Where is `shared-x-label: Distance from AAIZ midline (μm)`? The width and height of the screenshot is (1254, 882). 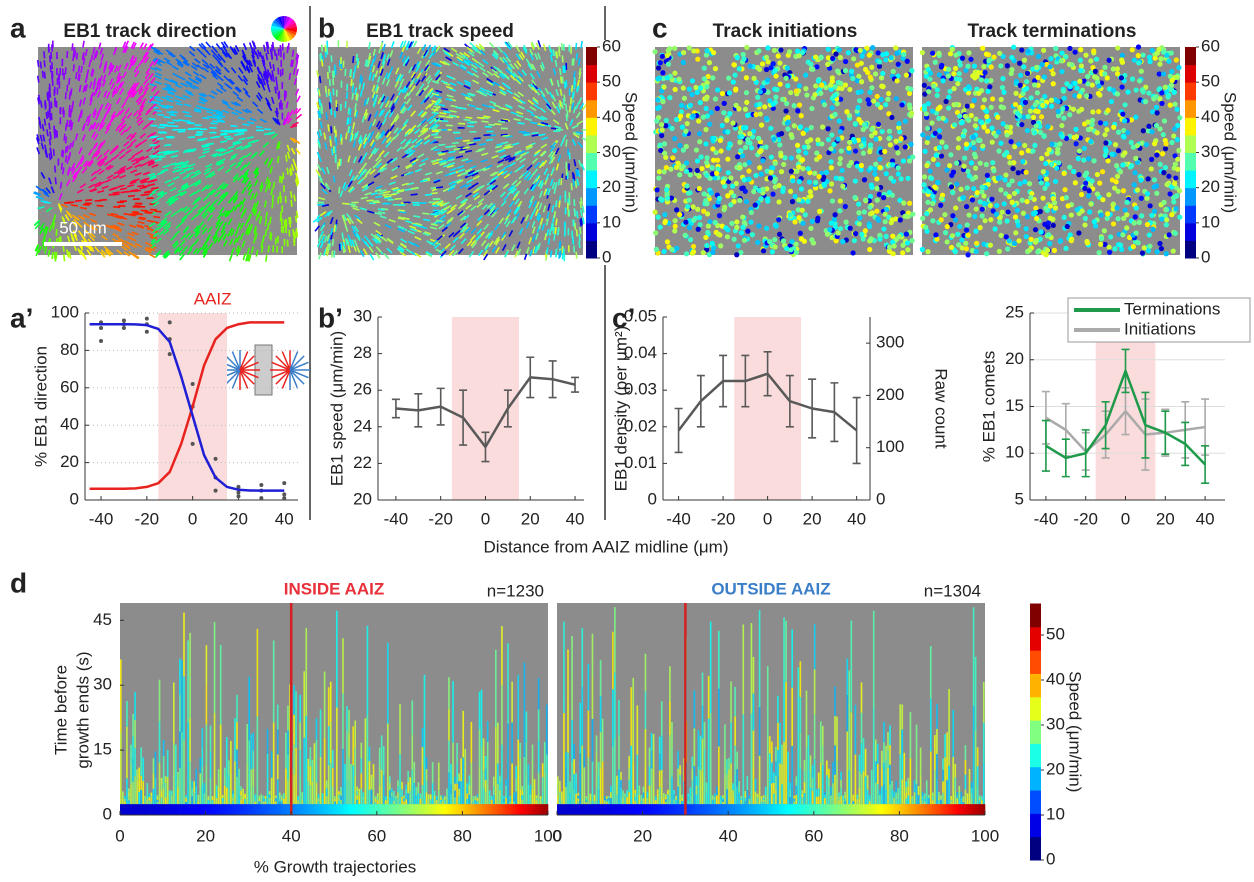 shared-x-label: Distance from AAIZ midline (μm) is located at coordinates (605, 546).